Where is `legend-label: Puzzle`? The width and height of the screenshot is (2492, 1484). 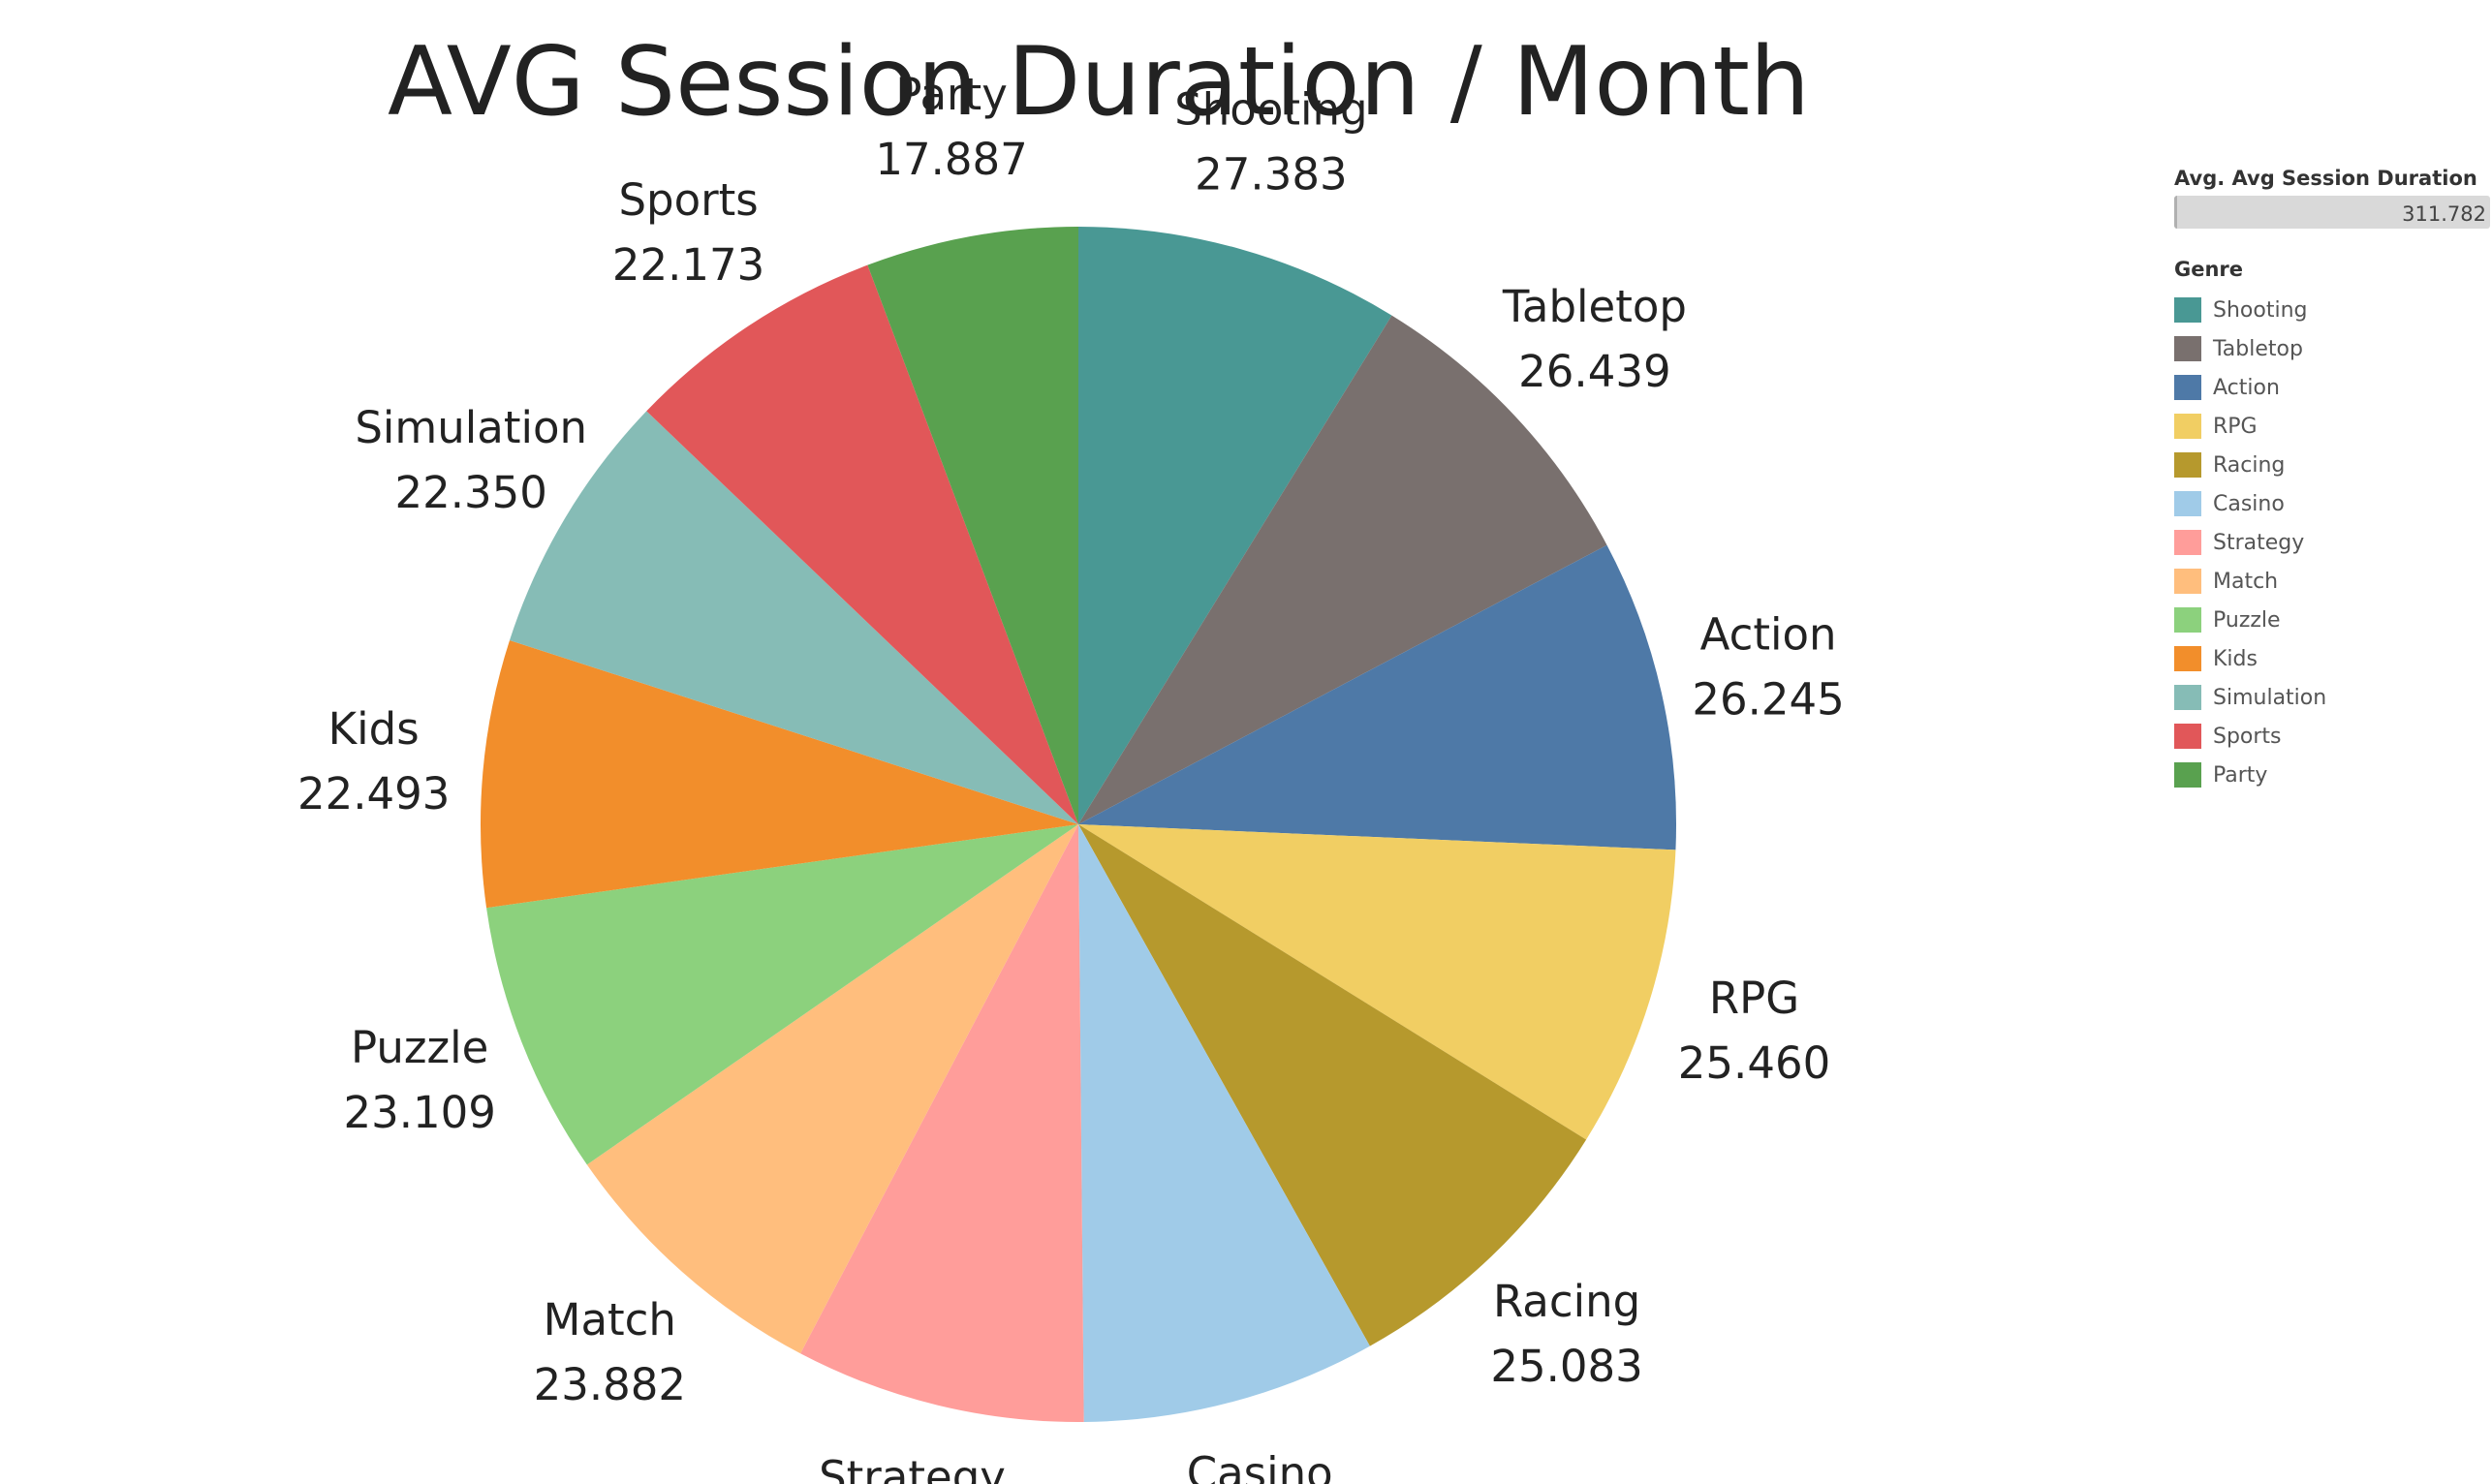
legend-label: Puzzle is located at coordinates (2247, 620).